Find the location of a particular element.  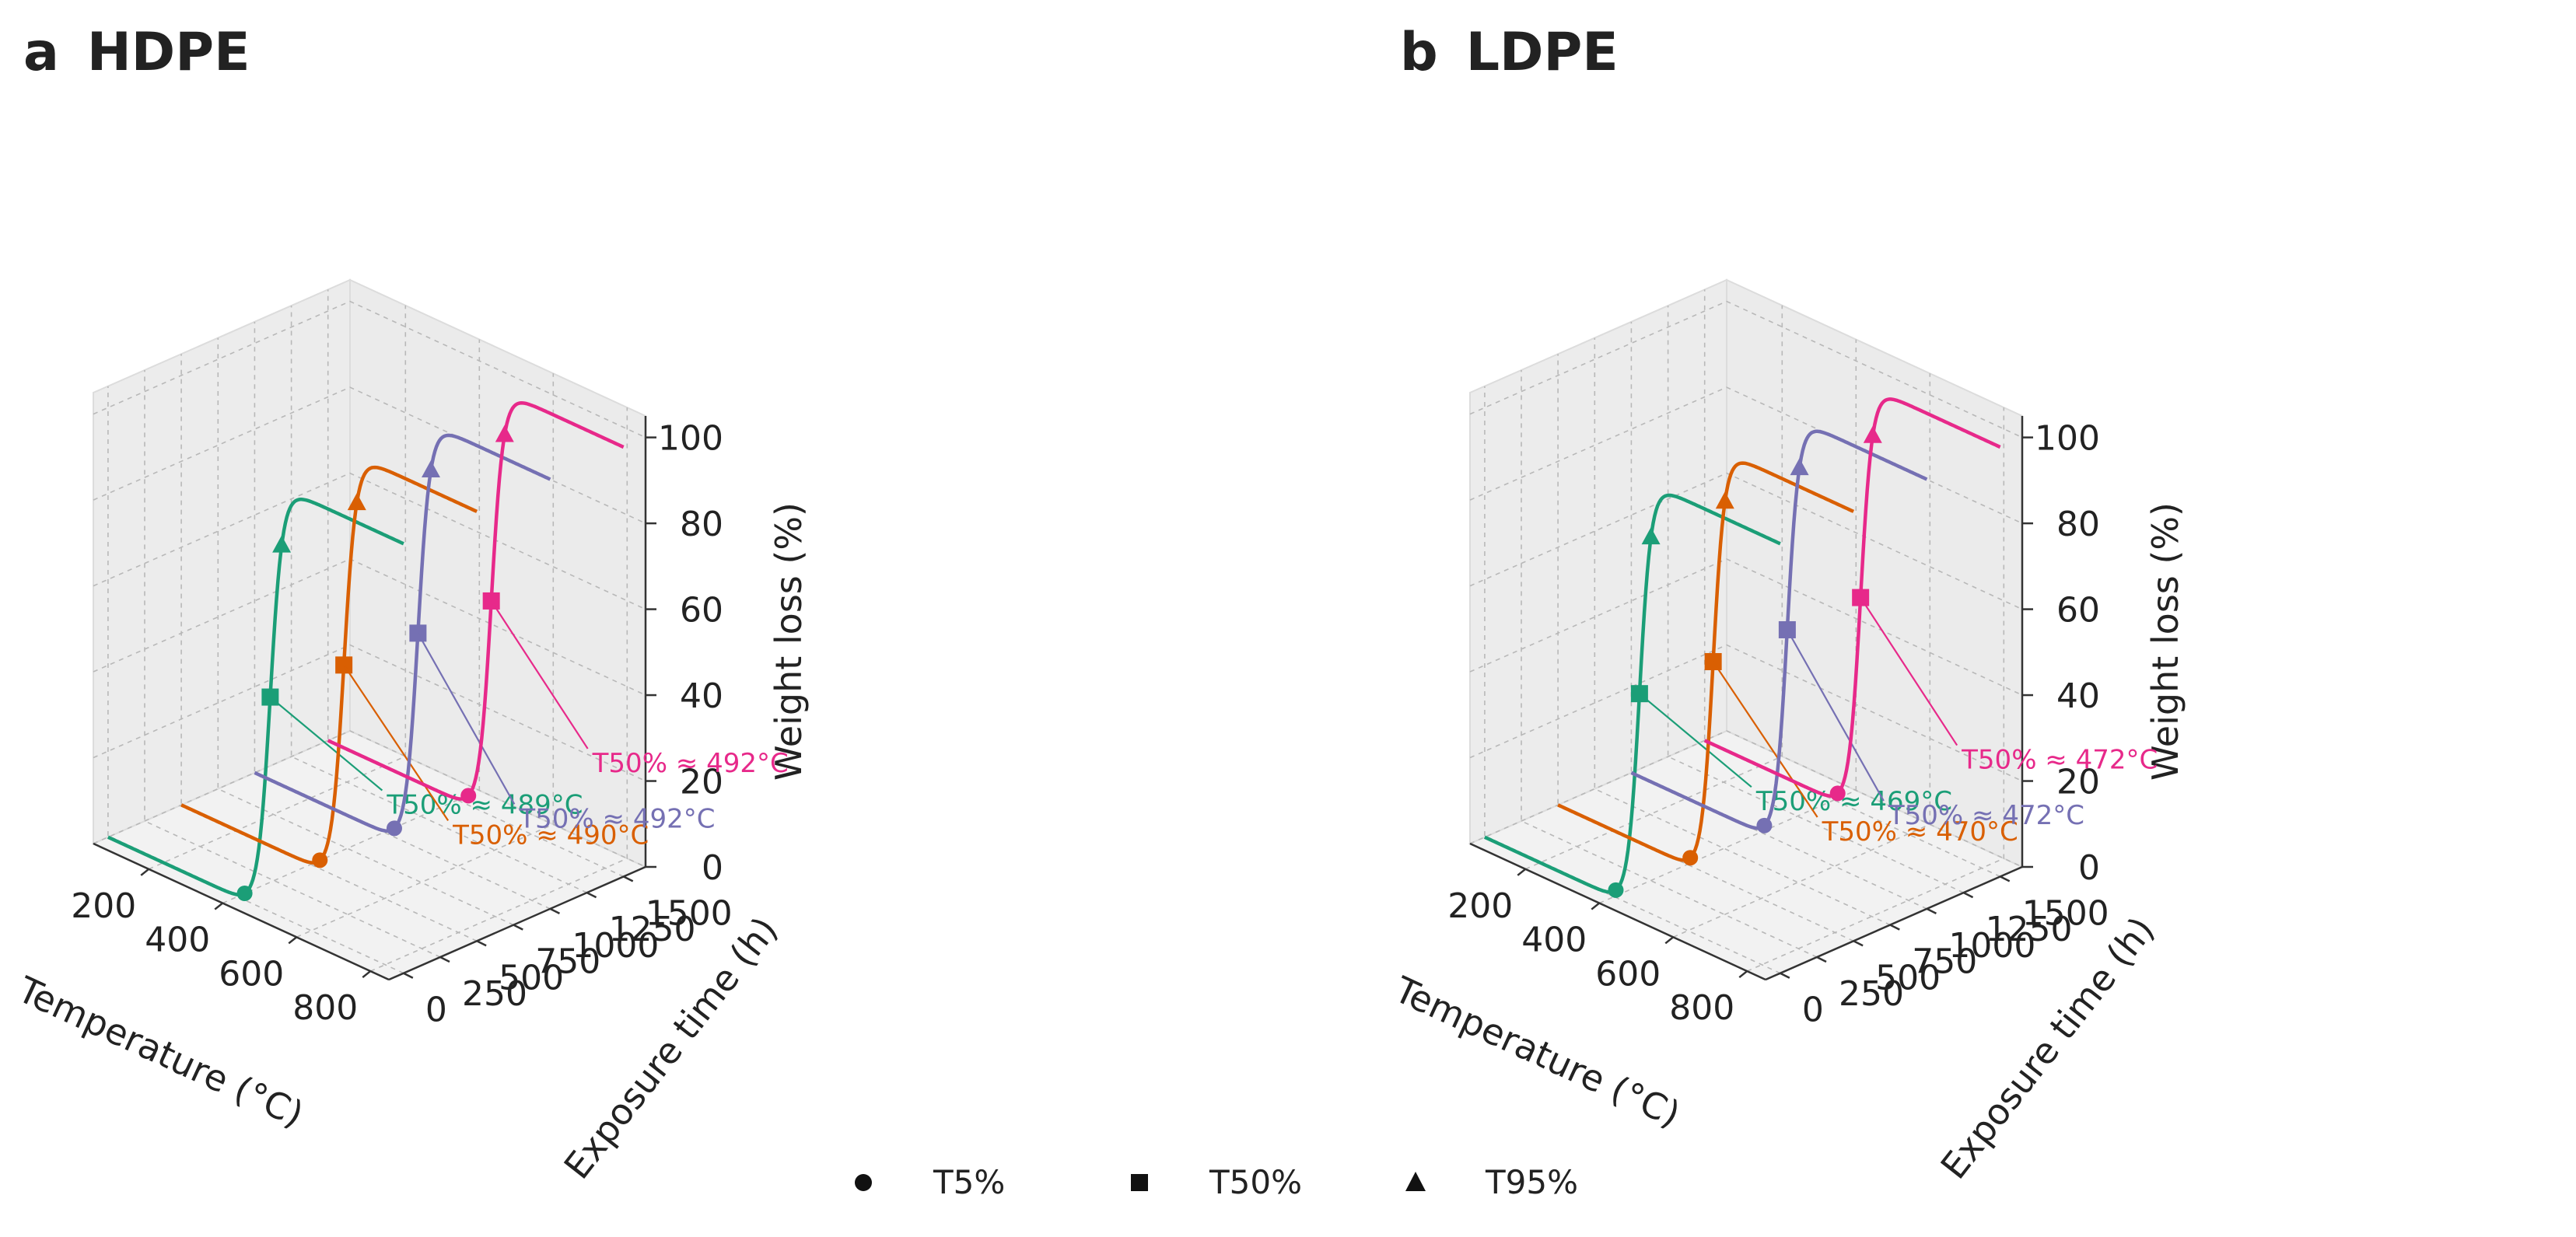

series-line-0h is located at coordinates (1632, 693).